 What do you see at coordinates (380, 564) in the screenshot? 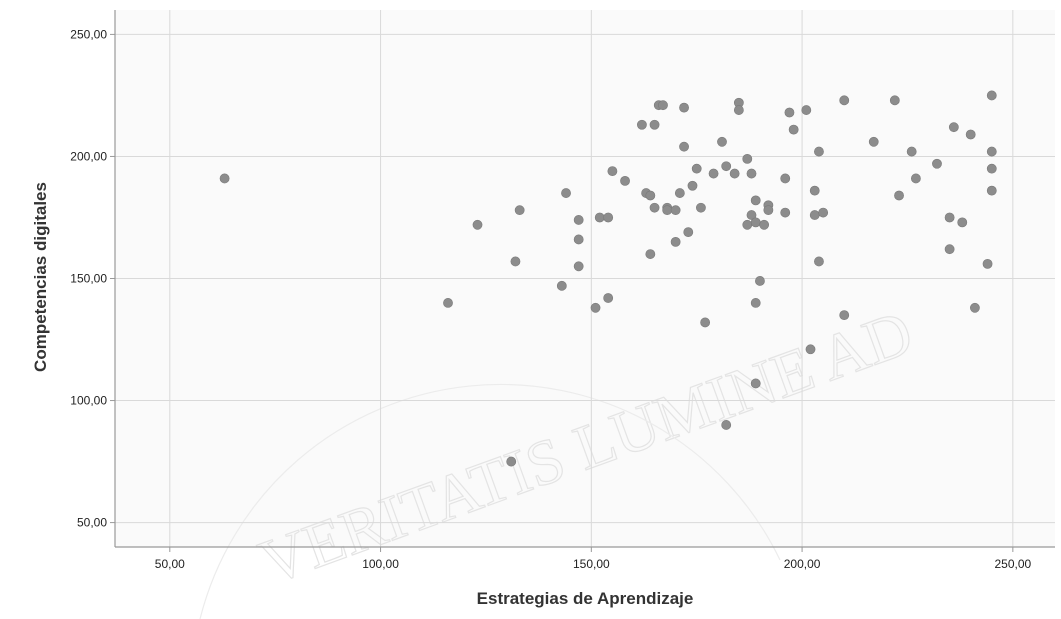
I see `x-tick-label: 100,00` at bounding box center [380, 564].